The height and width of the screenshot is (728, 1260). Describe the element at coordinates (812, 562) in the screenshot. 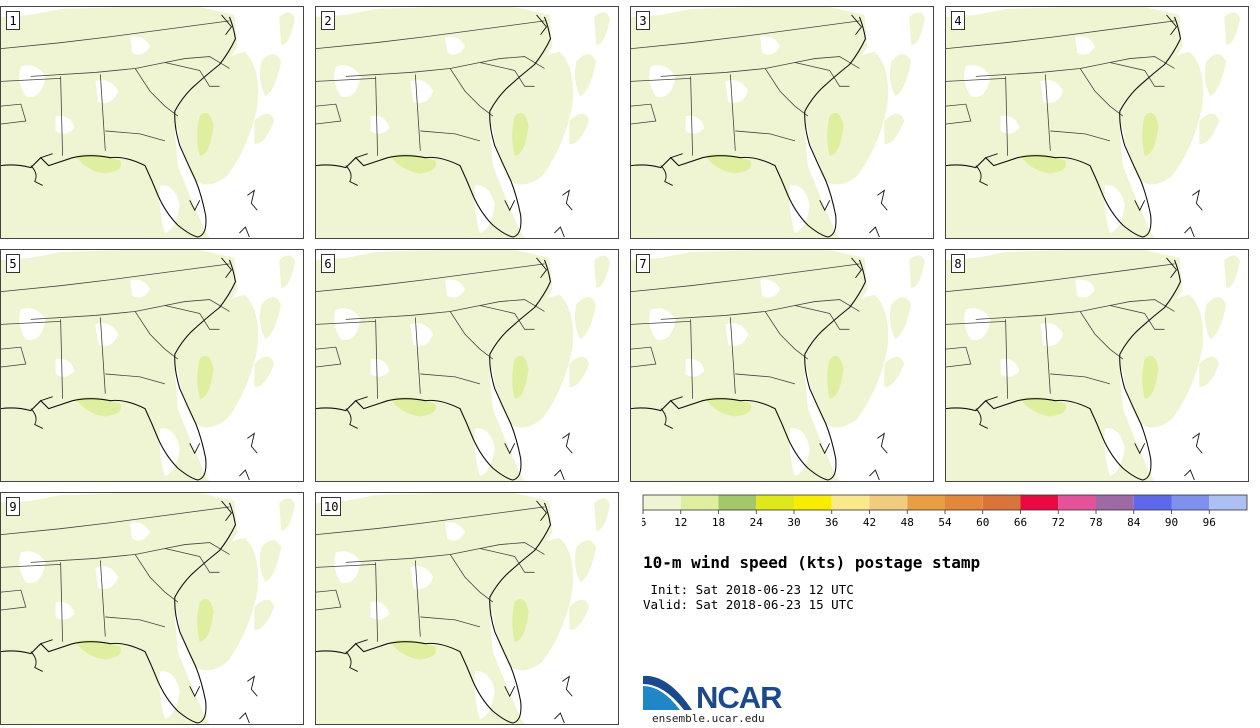

I see `page-title: 10-m wind speed (kts) postage stamp` at that location.